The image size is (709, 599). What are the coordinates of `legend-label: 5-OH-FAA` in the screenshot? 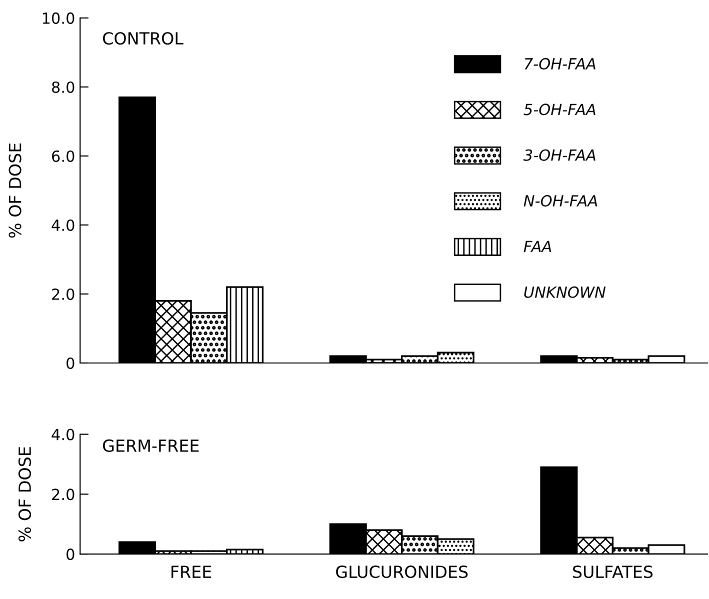 It's located at (560, 110).